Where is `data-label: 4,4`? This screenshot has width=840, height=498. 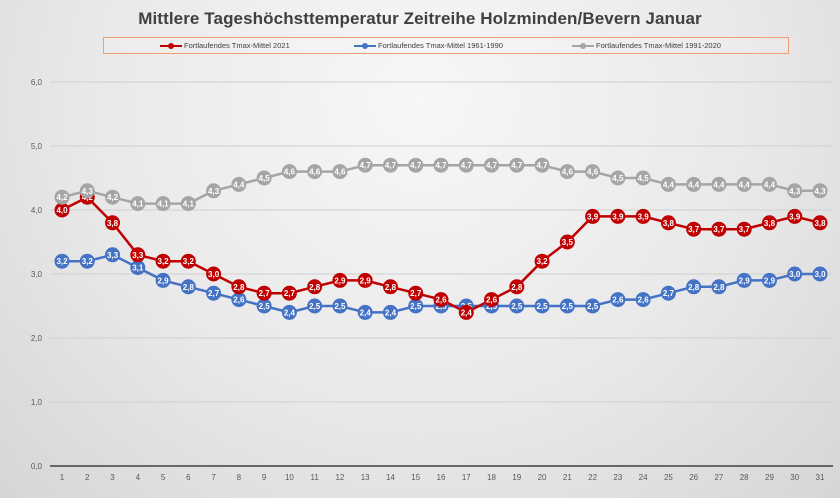 data-label: 4,4 is located at coordinates (719, 184).